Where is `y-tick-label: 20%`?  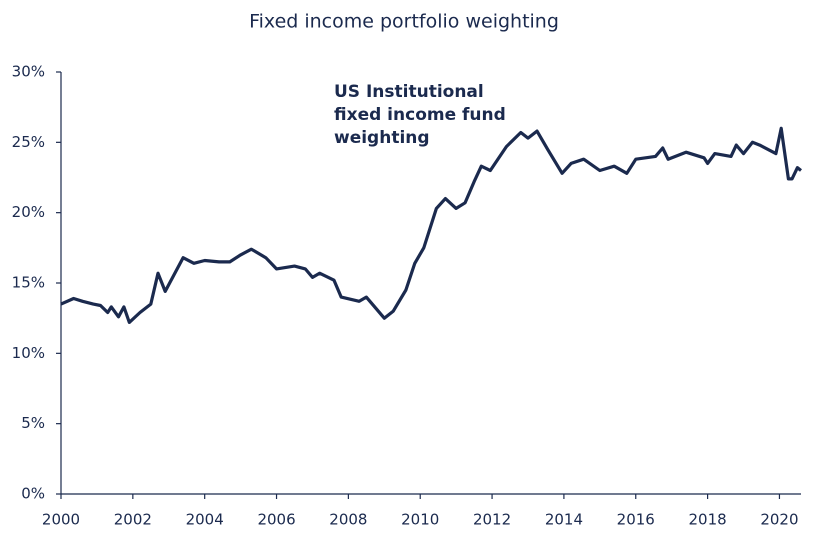 y-tick-label: 20% is located at coordinates (28, 212).